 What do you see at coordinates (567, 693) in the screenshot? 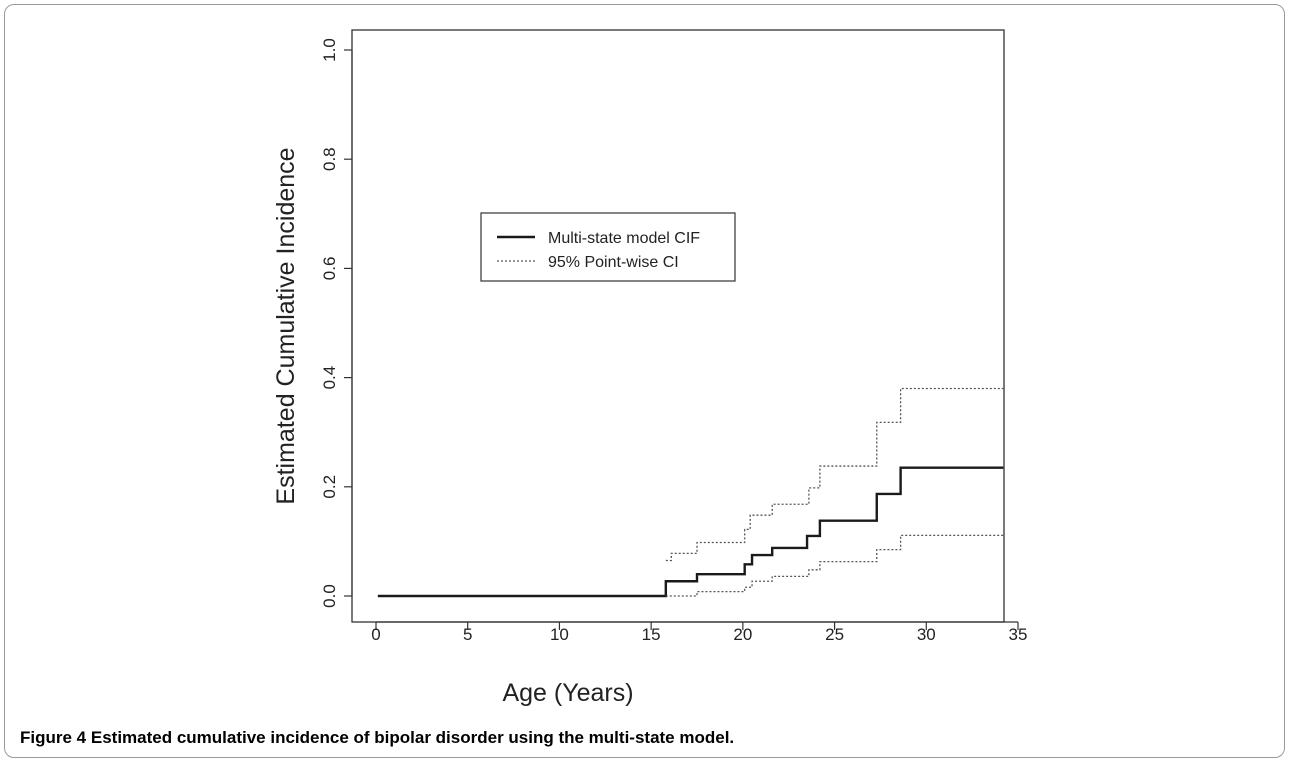
I see `x-axis-title: Age (Years)` at bounding box center [567, 693].